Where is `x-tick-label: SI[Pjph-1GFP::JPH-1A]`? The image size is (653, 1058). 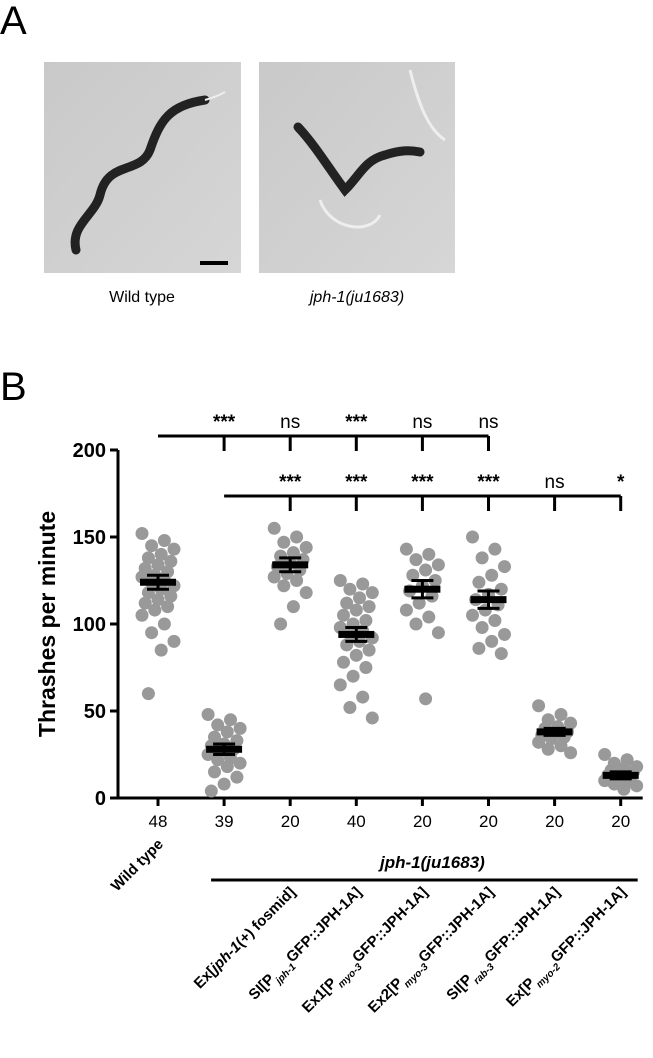 x-tick-label: SI[Pjph-1GFP::JPH-1A] is located at coordinates (306, 945).